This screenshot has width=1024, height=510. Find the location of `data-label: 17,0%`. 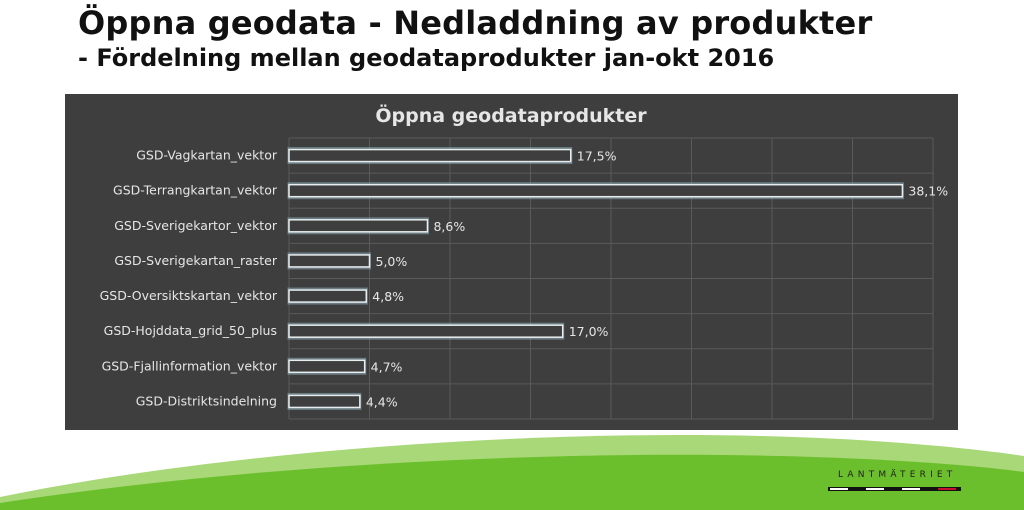

data-label: 17,0% is located at coordinates (589, 331).